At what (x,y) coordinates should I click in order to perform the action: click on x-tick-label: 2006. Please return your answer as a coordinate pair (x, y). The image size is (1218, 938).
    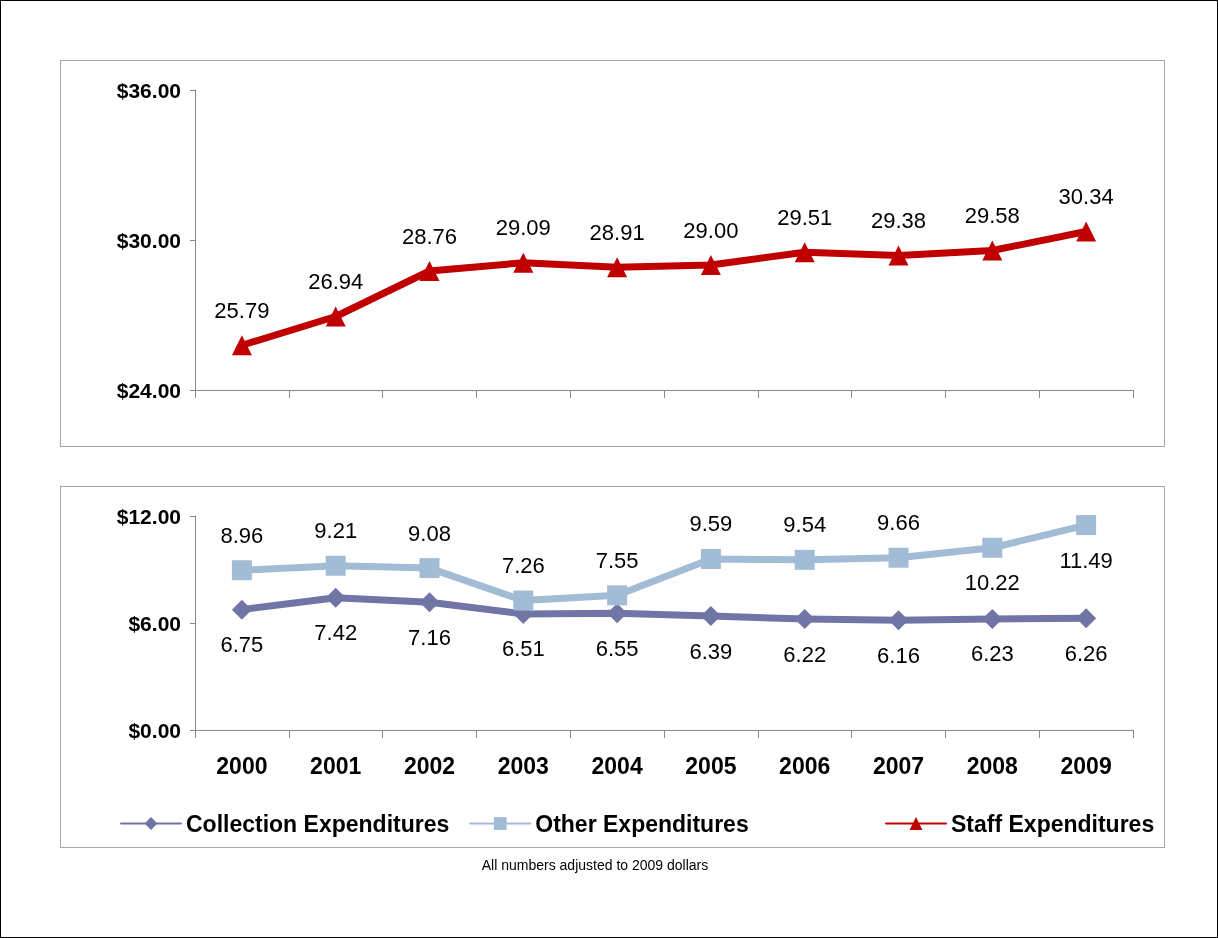
    Looking at the image, I should click on (805, 765).